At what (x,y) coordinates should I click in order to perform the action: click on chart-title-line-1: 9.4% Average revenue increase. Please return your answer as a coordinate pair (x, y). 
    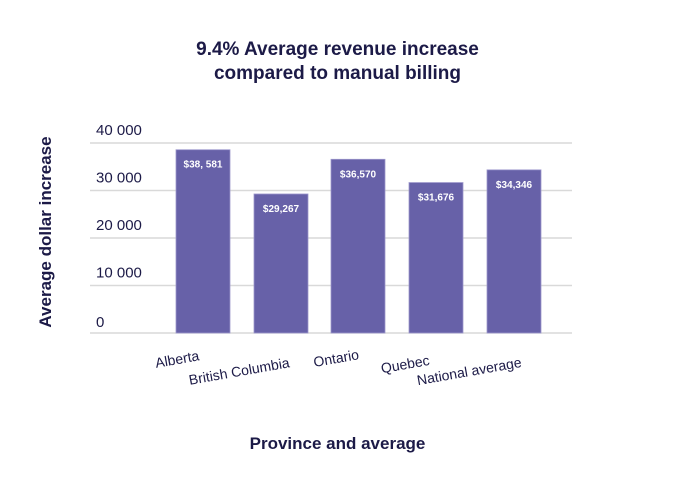
    Looking at the image, I should click on (337, 49).